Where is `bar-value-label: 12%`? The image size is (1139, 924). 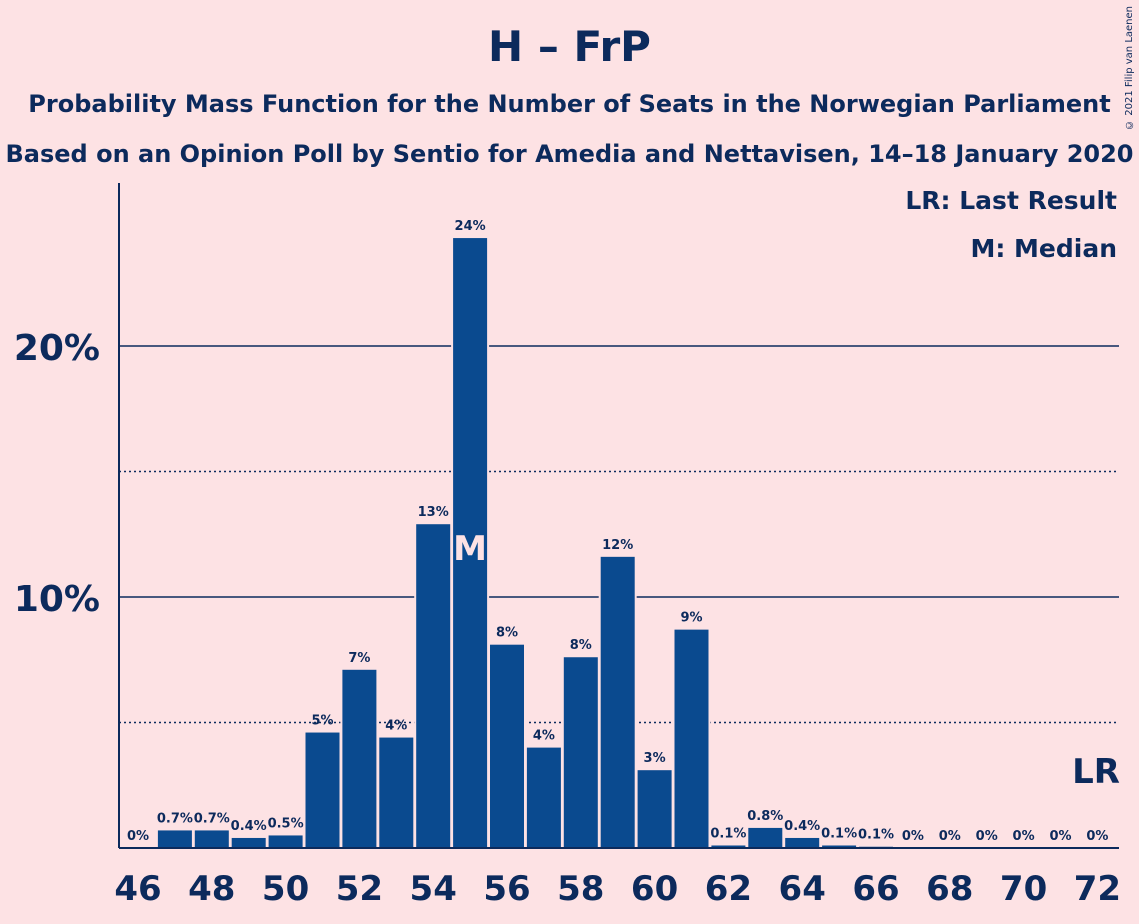
bar-value-label: 12% is located at coordinates (617, 545).